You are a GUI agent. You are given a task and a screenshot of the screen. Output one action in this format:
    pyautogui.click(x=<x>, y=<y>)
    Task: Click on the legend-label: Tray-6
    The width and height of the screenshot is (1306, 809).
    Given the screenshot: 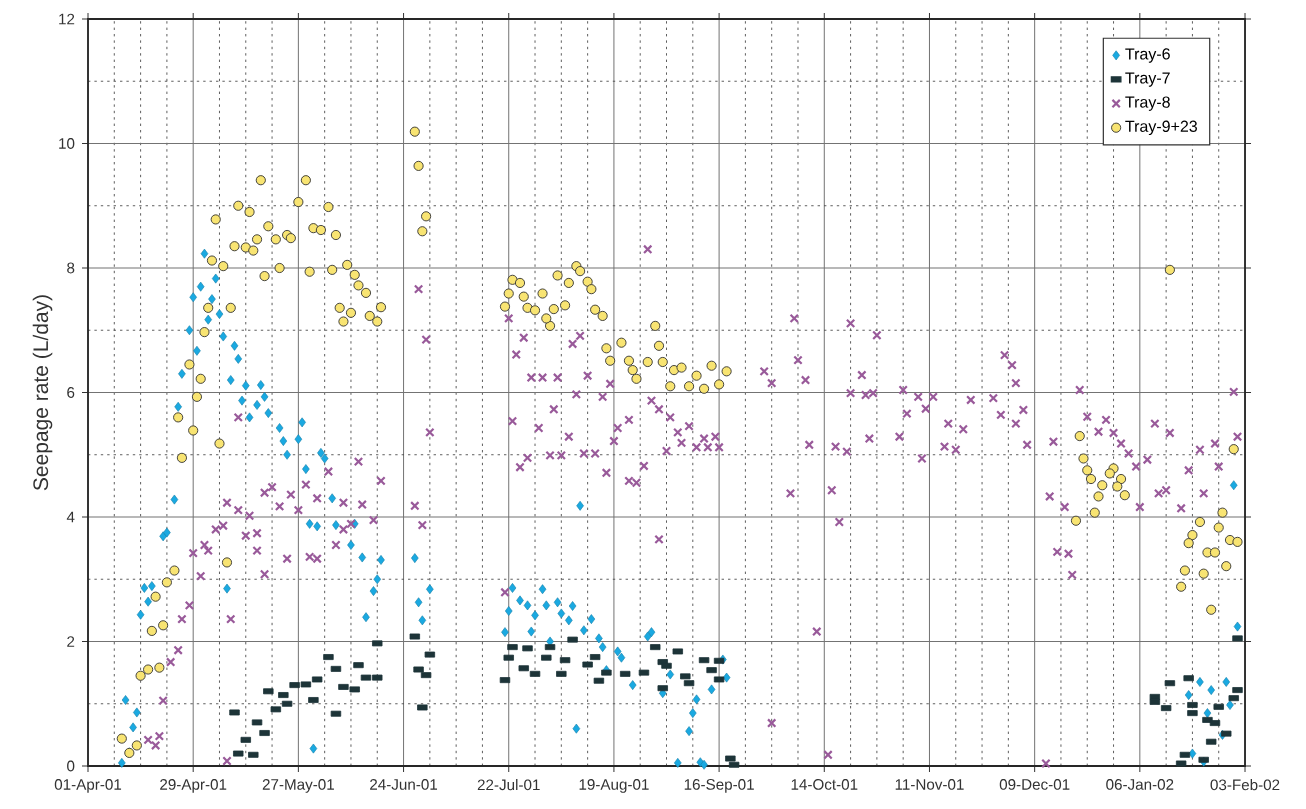 What is the action you would take?
    pyautogui.click(x=1147, y=55)
    